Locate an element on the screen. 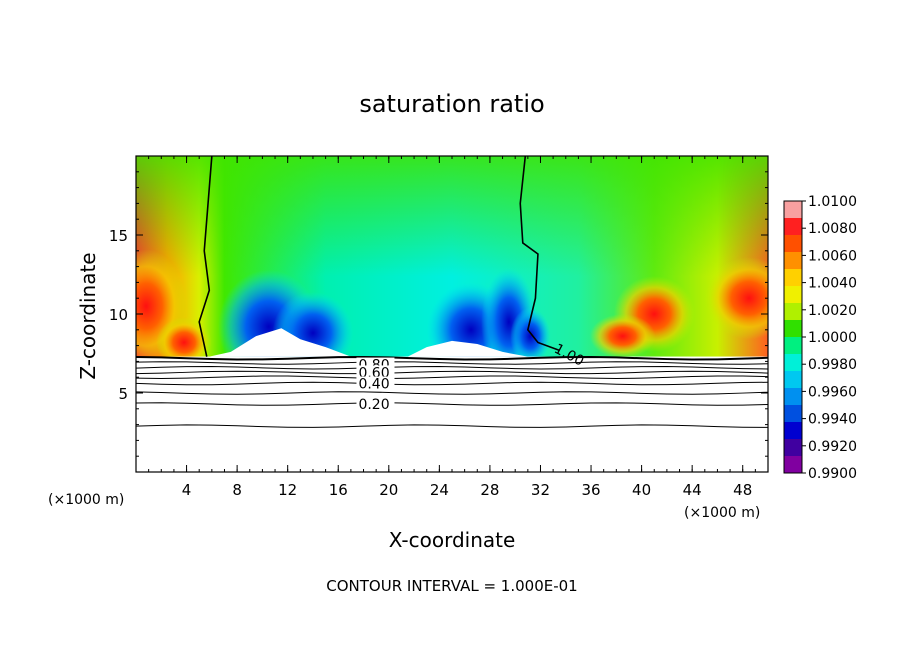  x-tick-label: 16 is located at coordinates (338, 490).